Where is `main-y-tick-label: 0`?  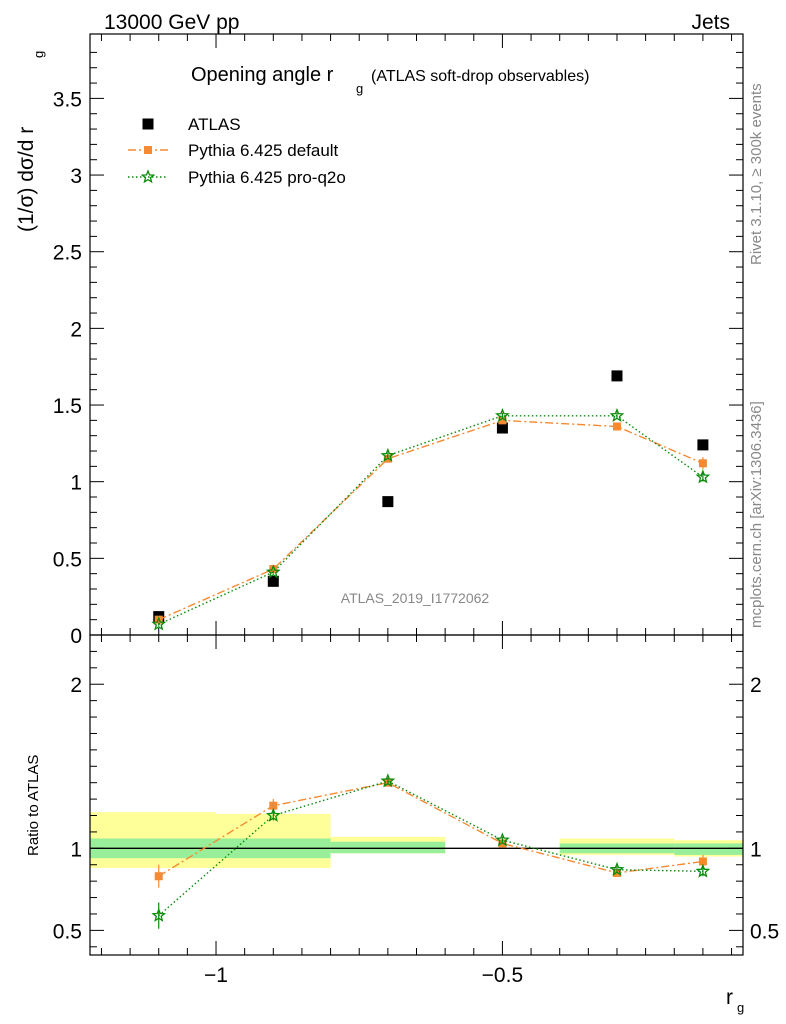 main-y-tick-label: 0 is located at coordinates (76, 636).